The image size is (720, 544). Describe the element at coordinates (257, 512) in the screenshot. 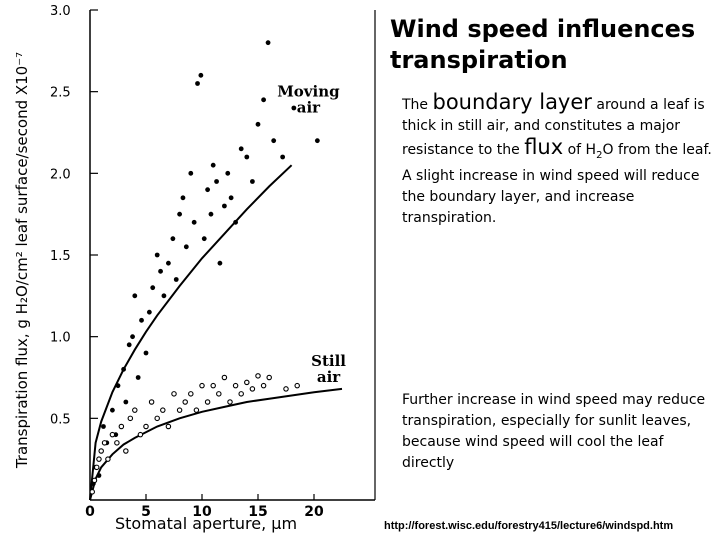

I see `x-tick-label: 15` at that location.